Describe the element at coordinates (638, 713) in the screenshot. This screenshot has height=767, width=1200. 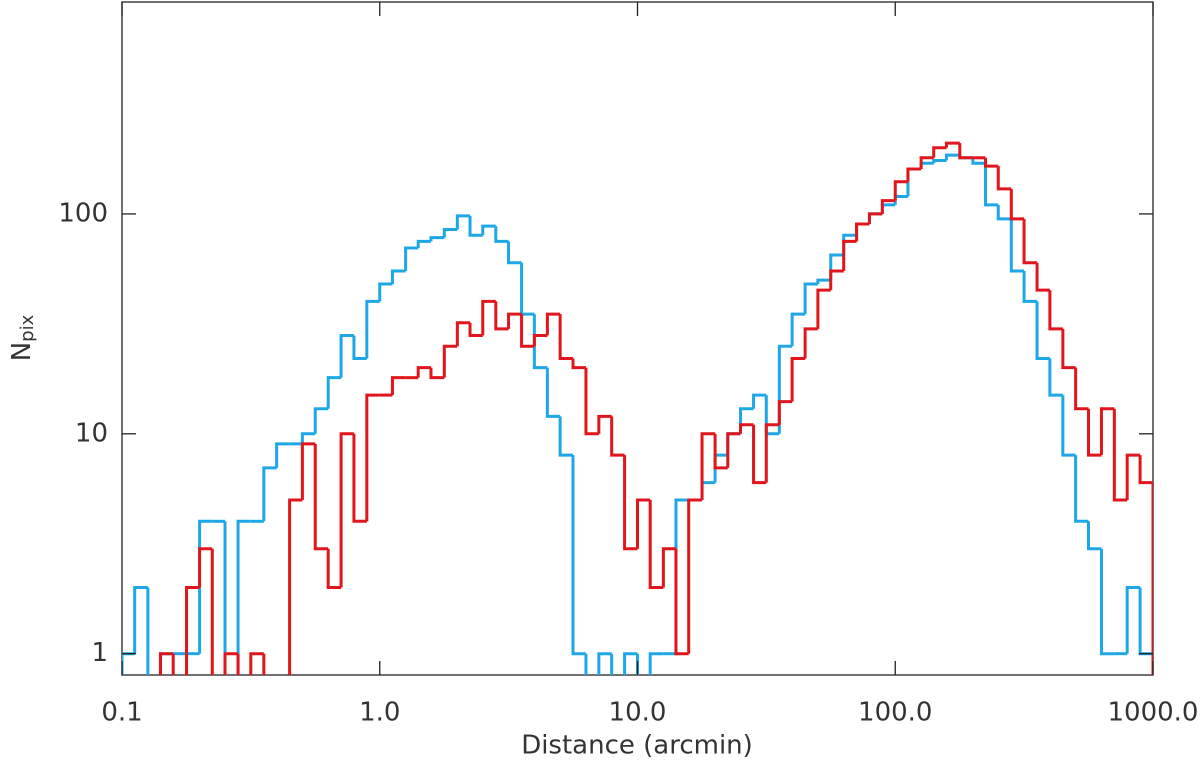
I see `x-tick-label: 10.0` at that location.